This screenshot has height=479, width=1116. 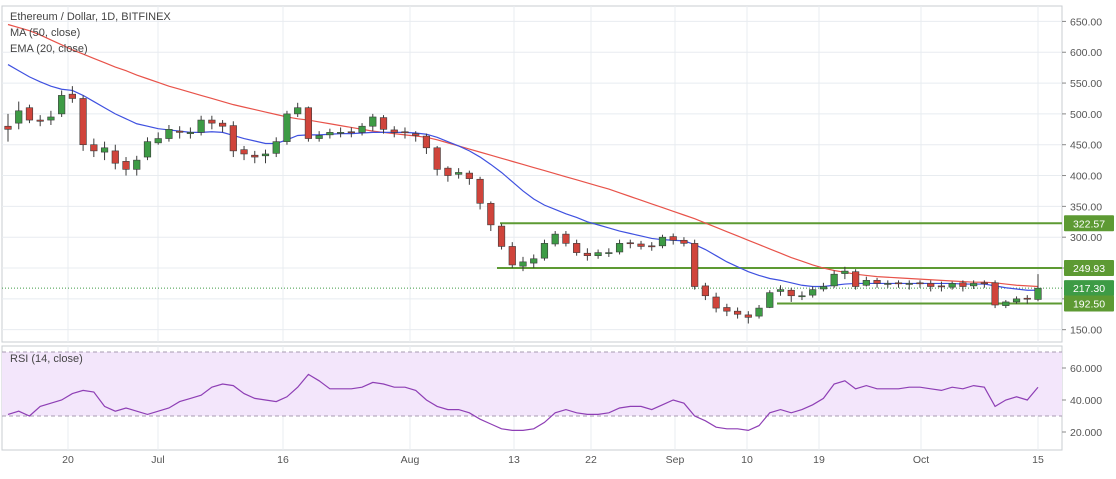 I want to click on x-tick-label: 19, so click(x=819, y=460).